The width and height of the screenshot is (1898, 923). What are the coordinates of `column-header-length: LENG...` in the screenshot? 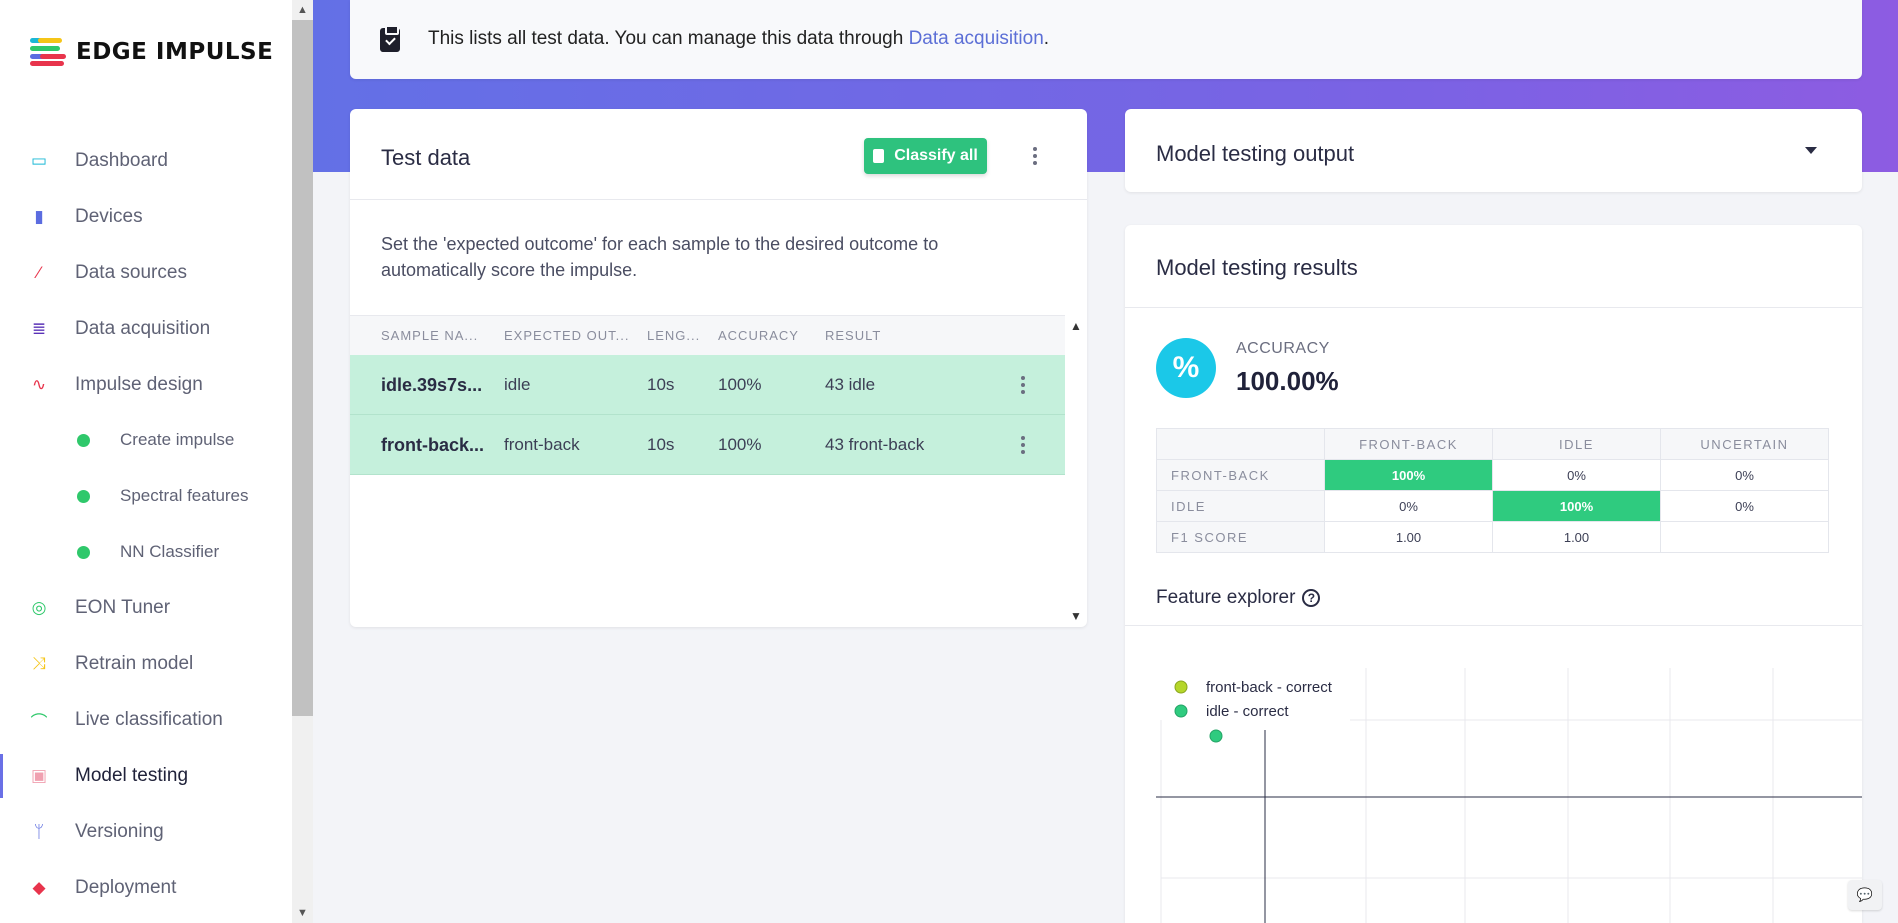 It's located at (674, 335).